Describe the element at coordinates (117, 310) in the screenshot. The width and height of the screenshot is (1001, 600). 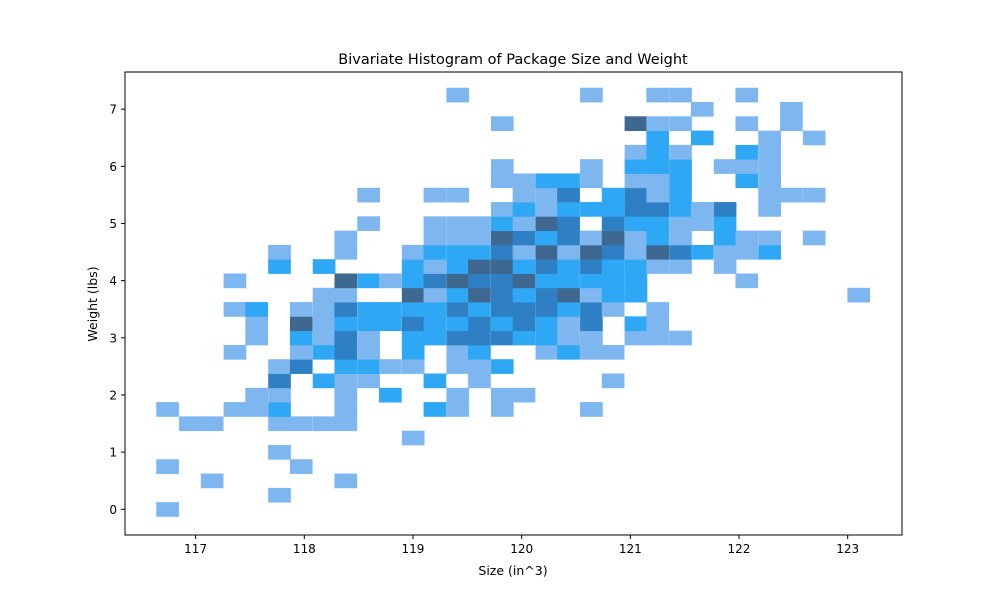
I see `y-axis: 0 1 2 3 4 5 6 7` at that location.